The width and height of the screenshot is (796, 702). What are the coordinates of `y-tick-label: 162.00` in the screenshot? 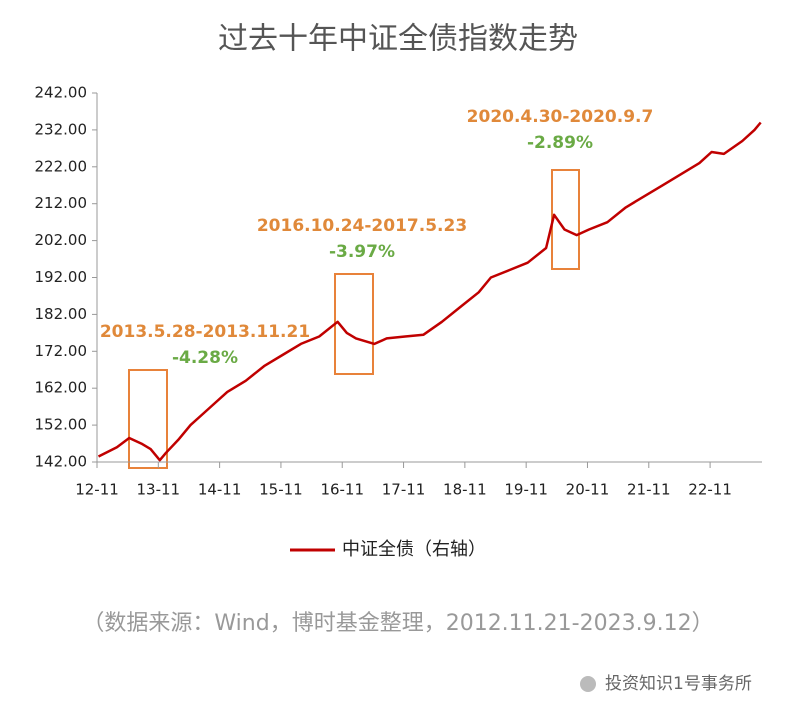 It's located at (61, 388).